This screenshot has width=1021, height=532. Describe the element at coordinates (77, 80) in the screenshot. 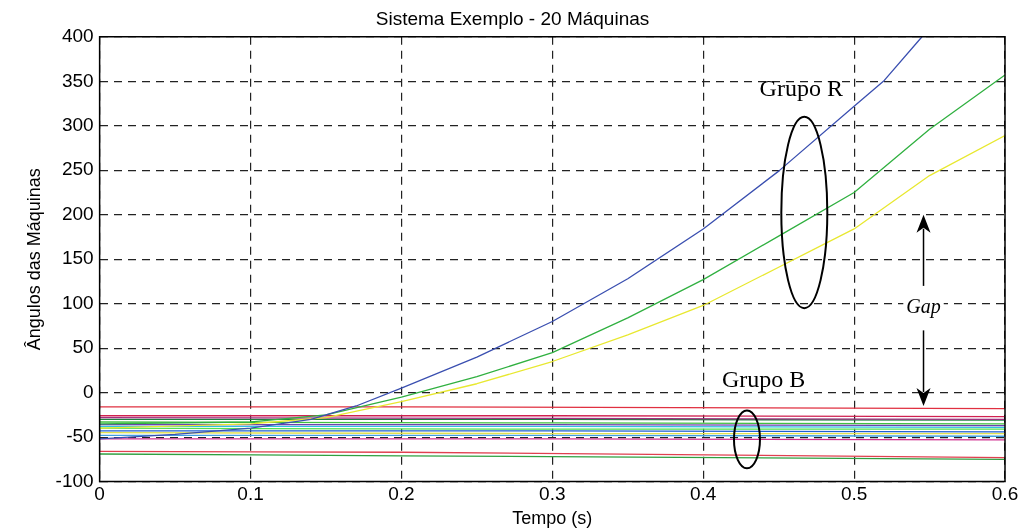

I see `y-tick-label: 350` at that location.